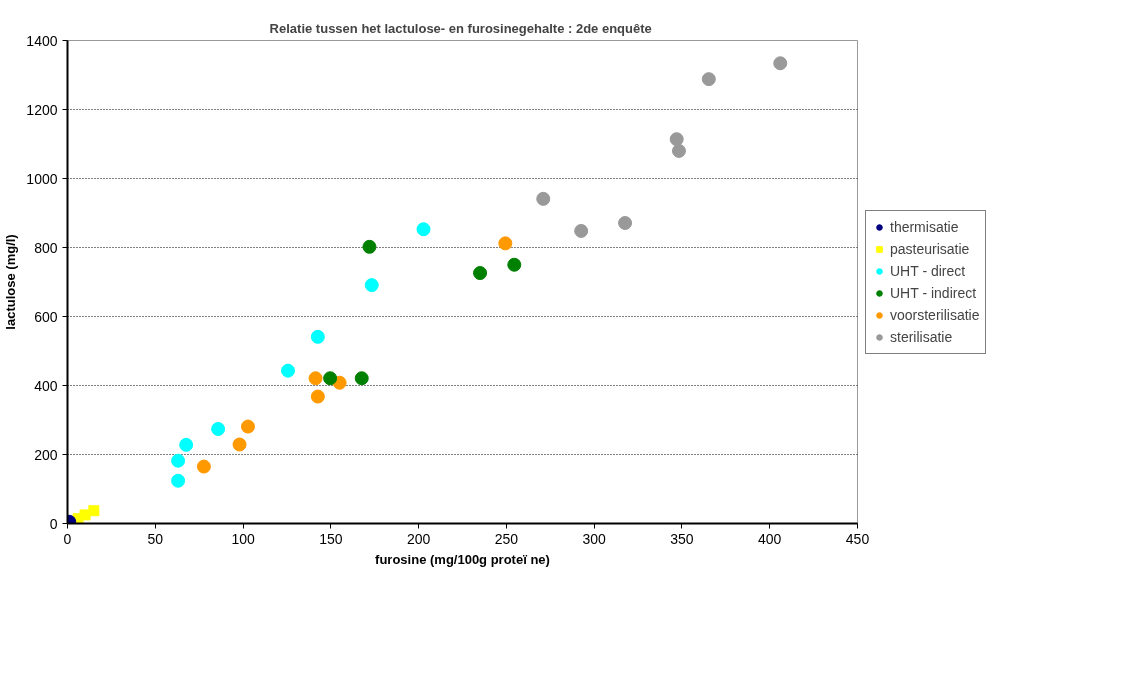 Image resolution: width=1123 pixels, height=688 pixels. Describe the element at coordinates (921, 336) in the screenshot. I see `legend-label: sterilisatie` at that location.